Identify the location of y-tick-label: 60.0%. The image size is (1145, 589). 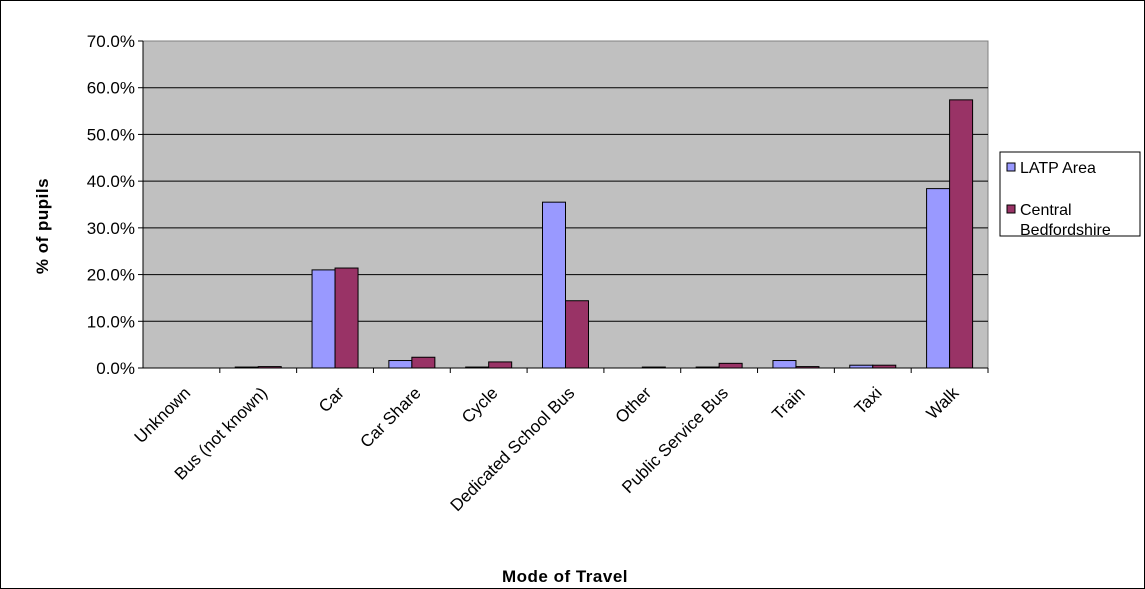
(111, 88).